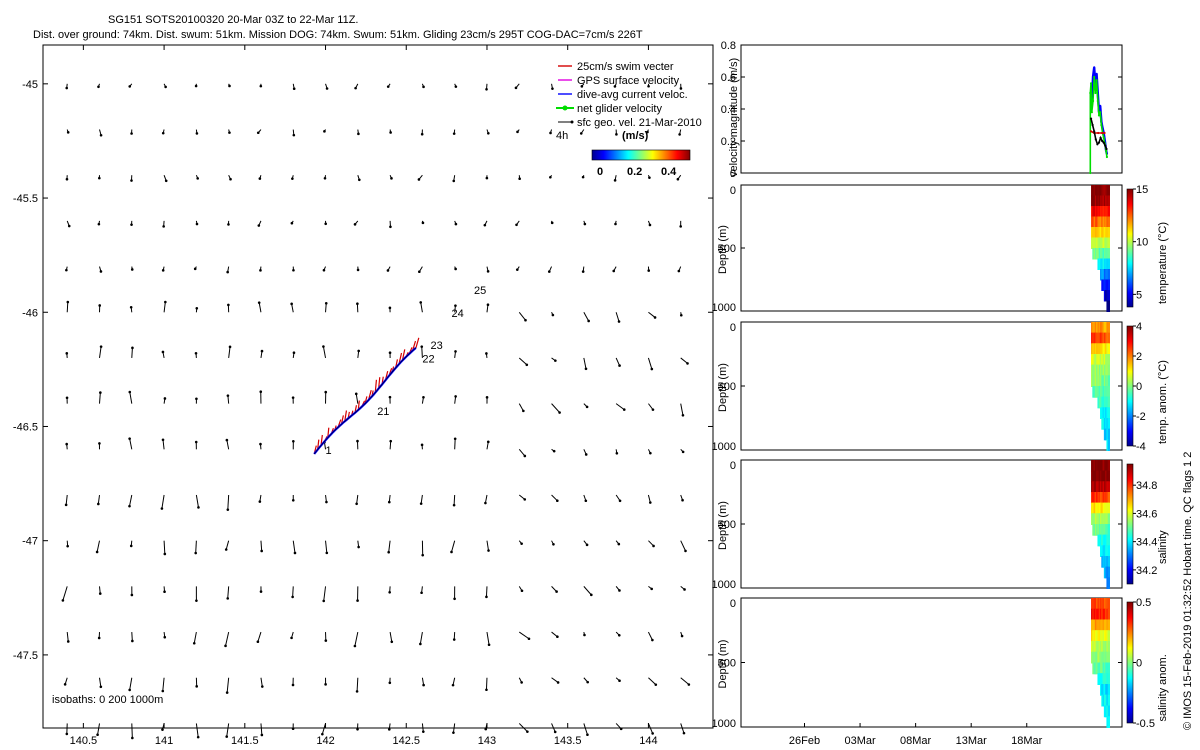 The width and height of the screenshot is (1200, 750). I want to click on map-colorbar, so click(641, 155).